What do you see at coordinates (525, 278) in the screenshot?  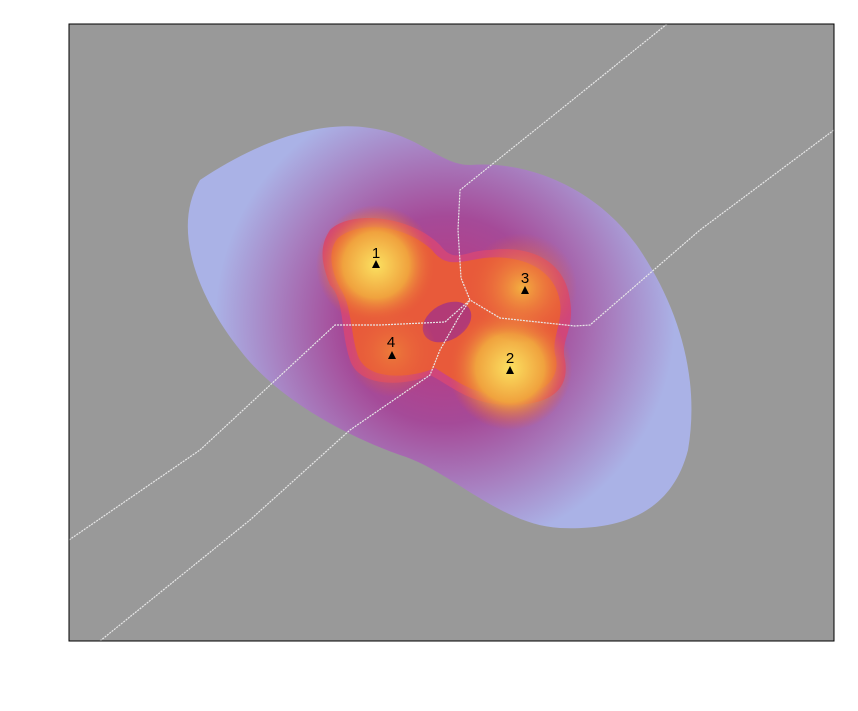 I see `station-label-3: 3` at bounding box center [525, 278].